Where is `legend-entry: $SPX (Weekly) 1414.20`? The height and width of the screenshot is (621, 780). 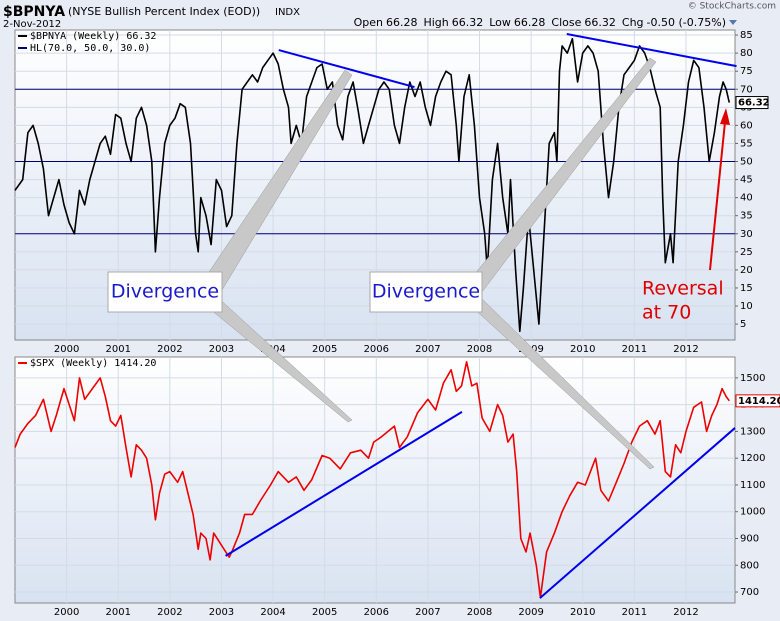 legend-entry: $SPX (Weekly) 1414.20 is located at coordinates (93, 363).